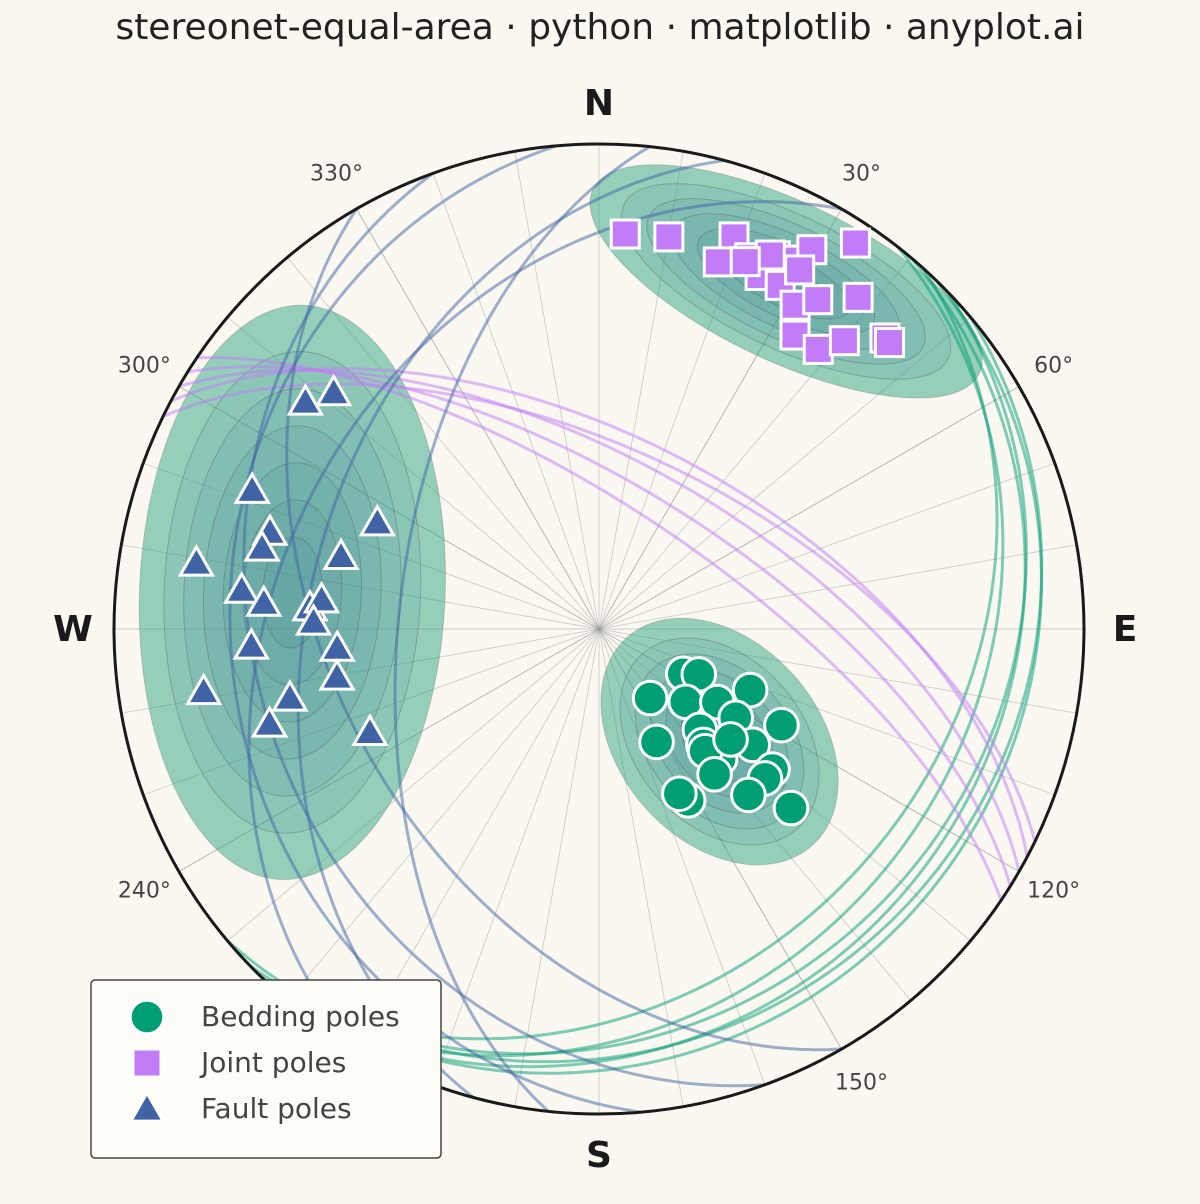 This screenshot has width=1200, height=1204. I want to click on cardinal-label: N, so click(599, 103).